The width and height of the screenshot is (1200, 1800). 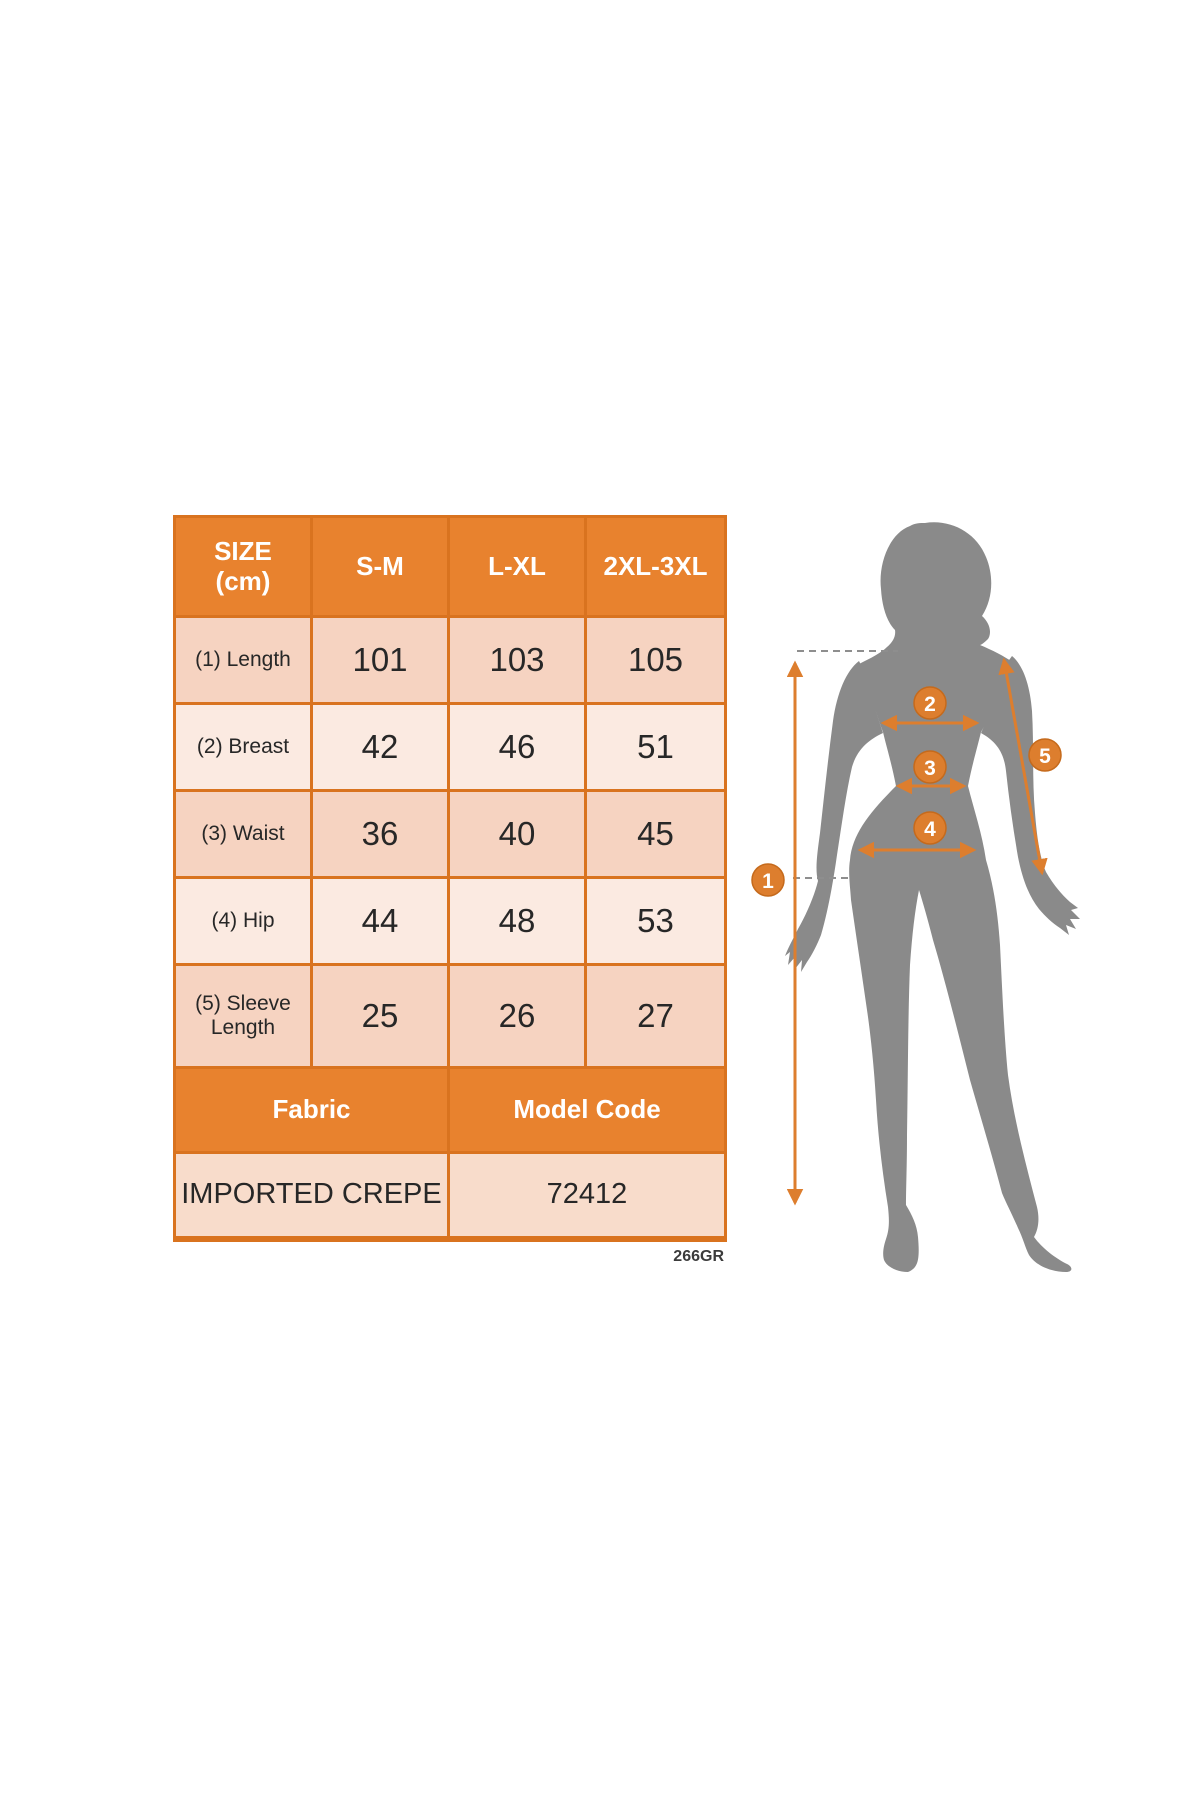 What do you see at coordinates (517, 1016) in the screenshot?
I see `sleeve-value-lxl: 26` at bounding box center [517, 1016].